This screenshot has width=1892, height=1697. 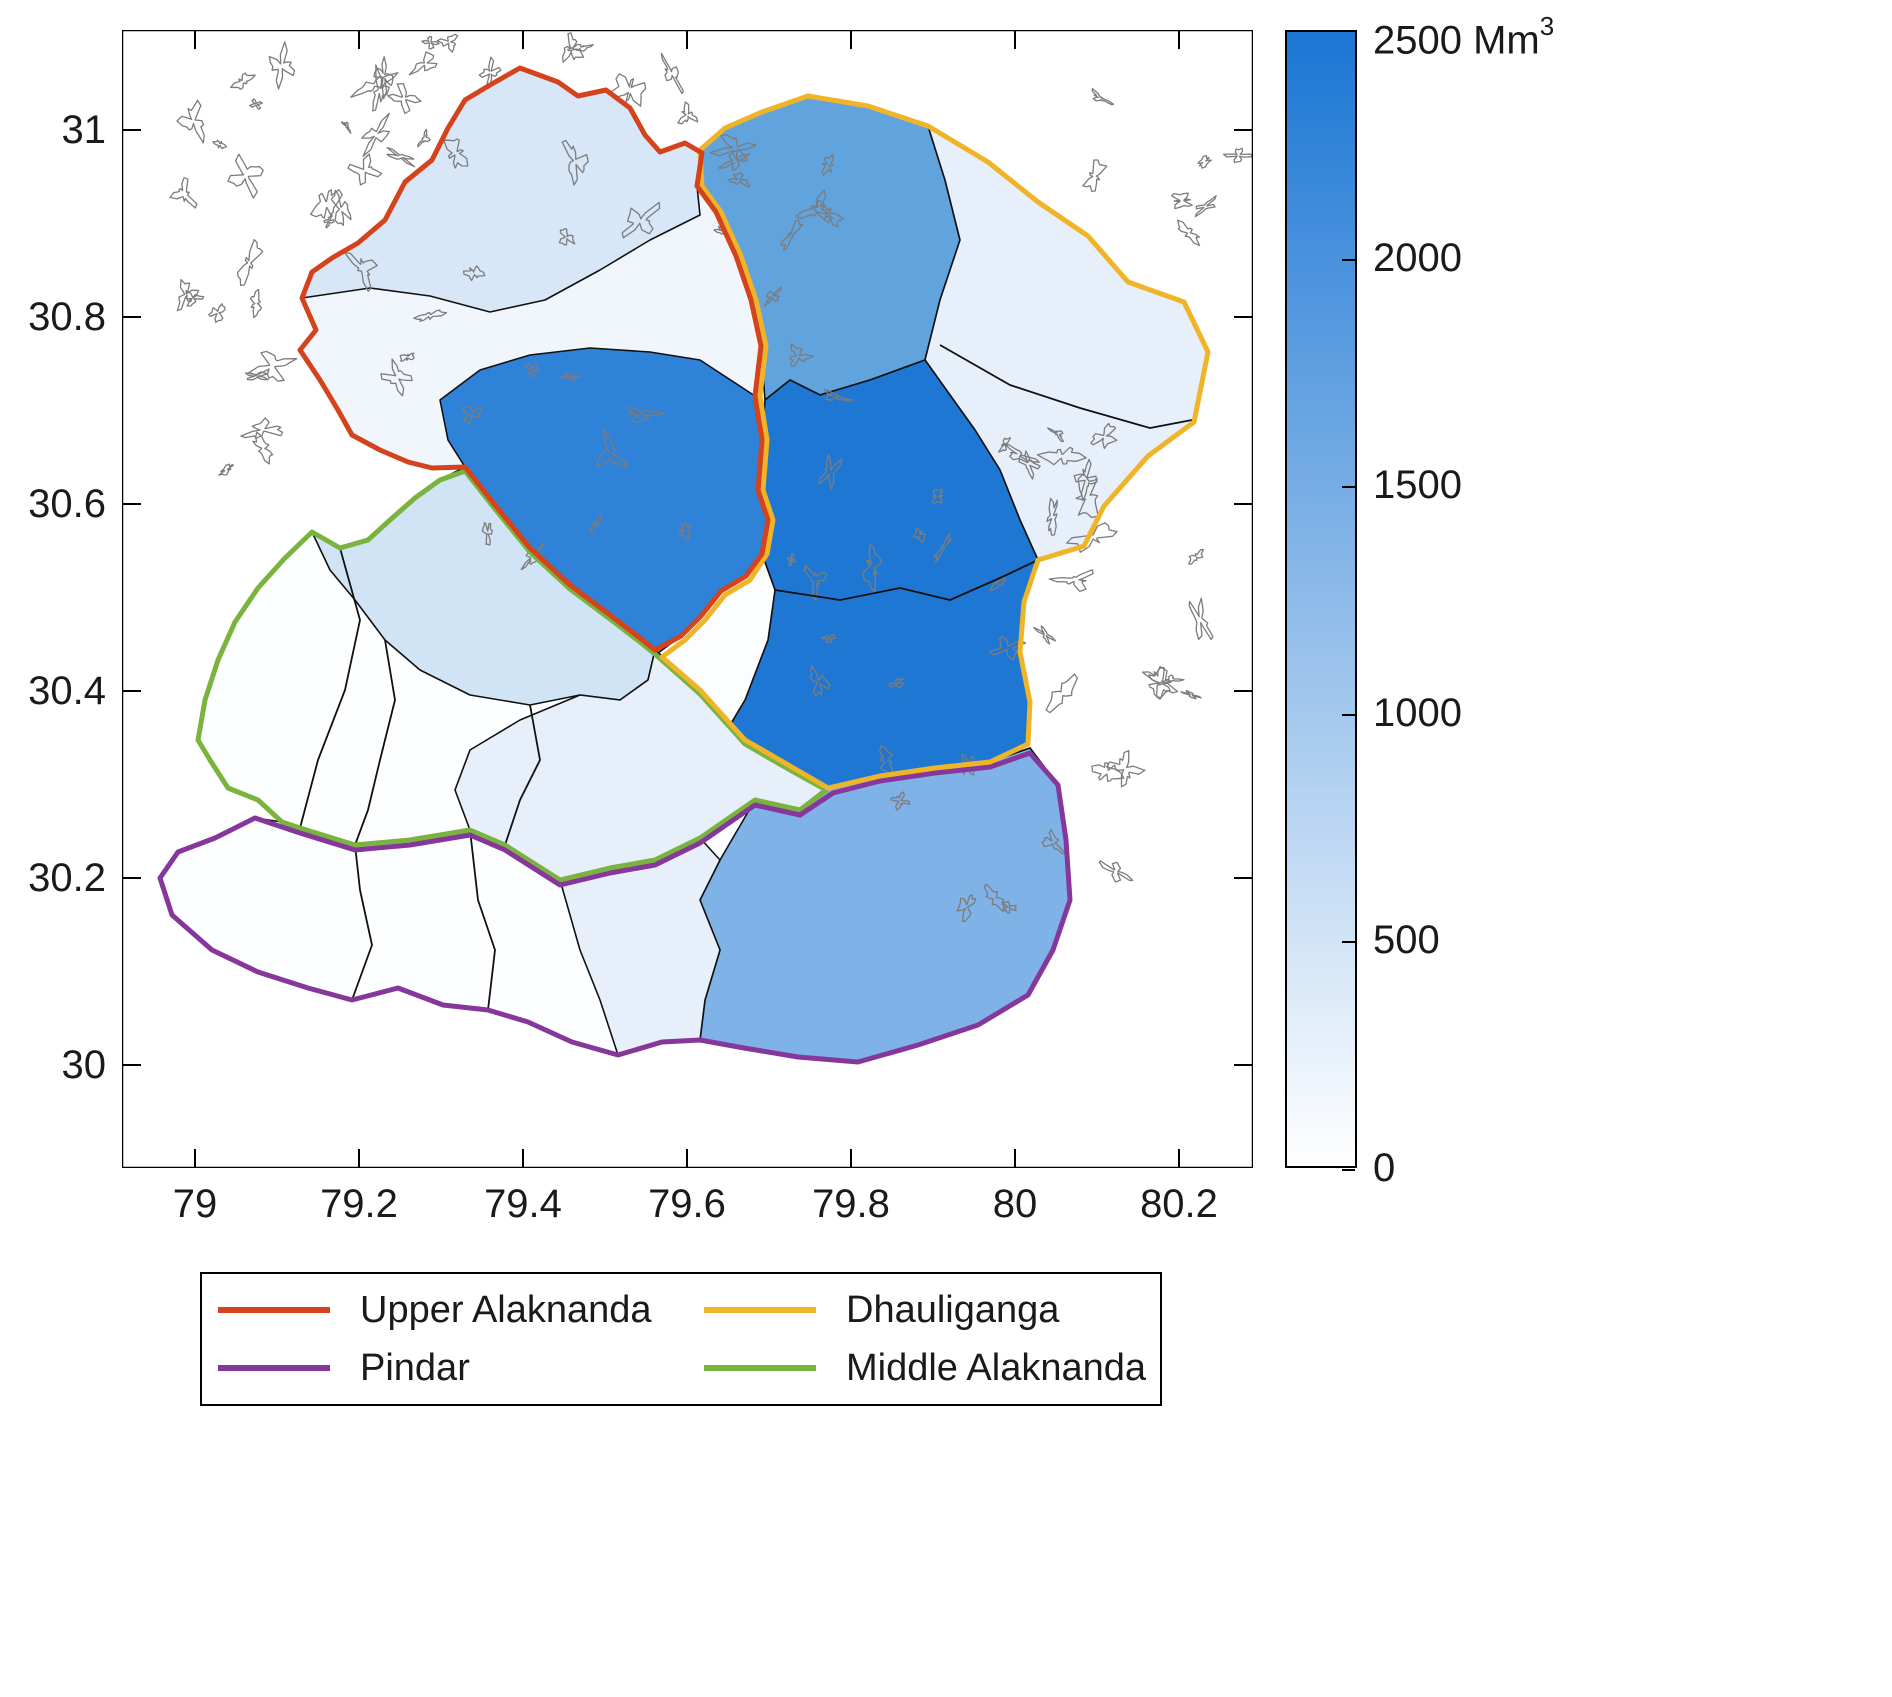 What do you see at coordinates (195, 1204) in the screenshot?
I see `x-tick-label: 79` at bounding box center [195, 1204].